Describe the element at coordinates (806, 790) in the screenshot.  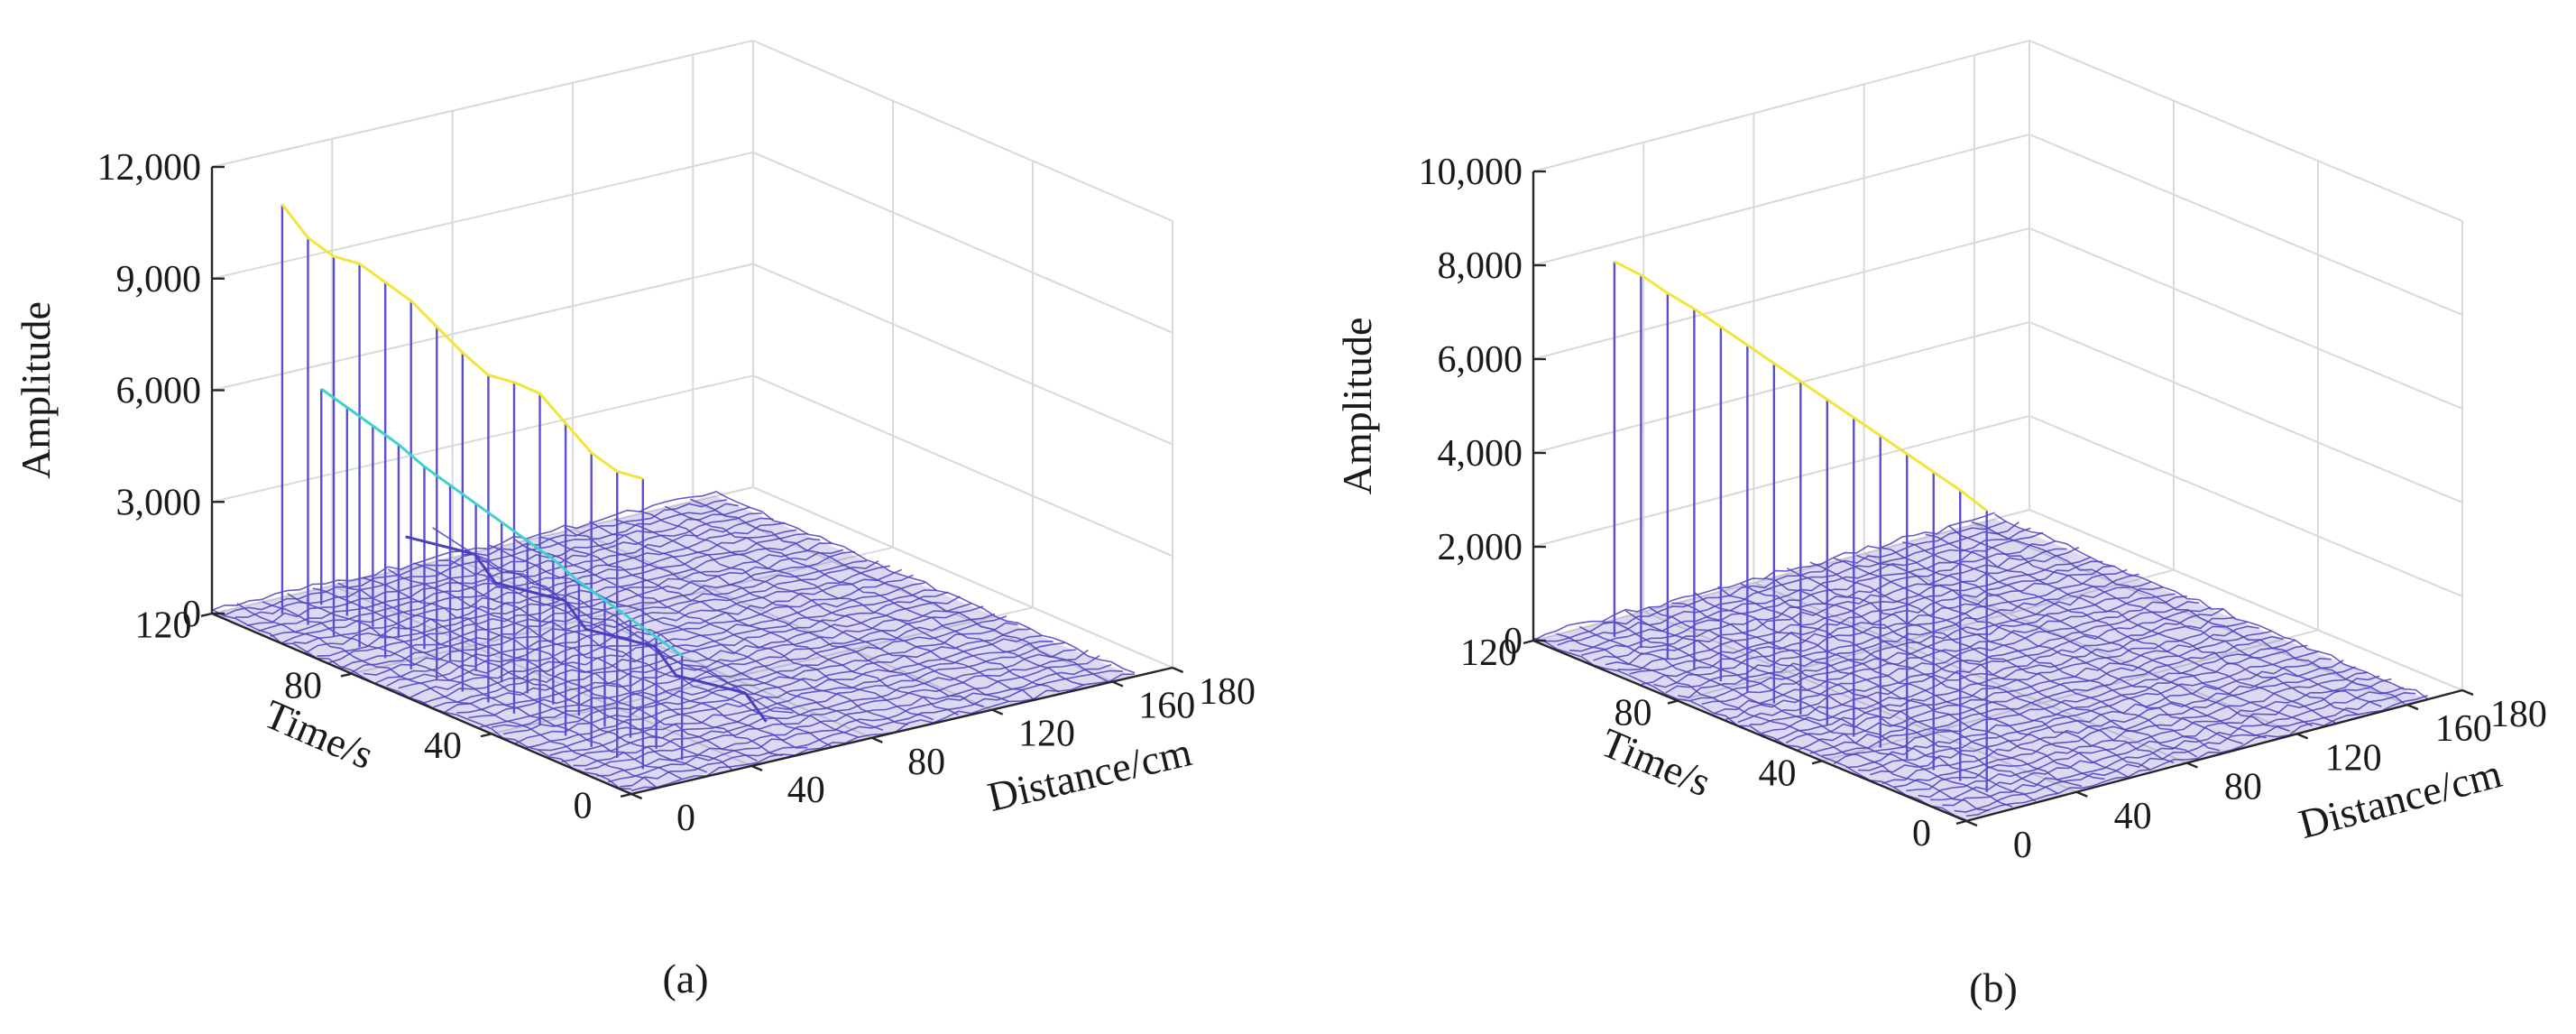
I see `x-tick-label: 40` at that location.